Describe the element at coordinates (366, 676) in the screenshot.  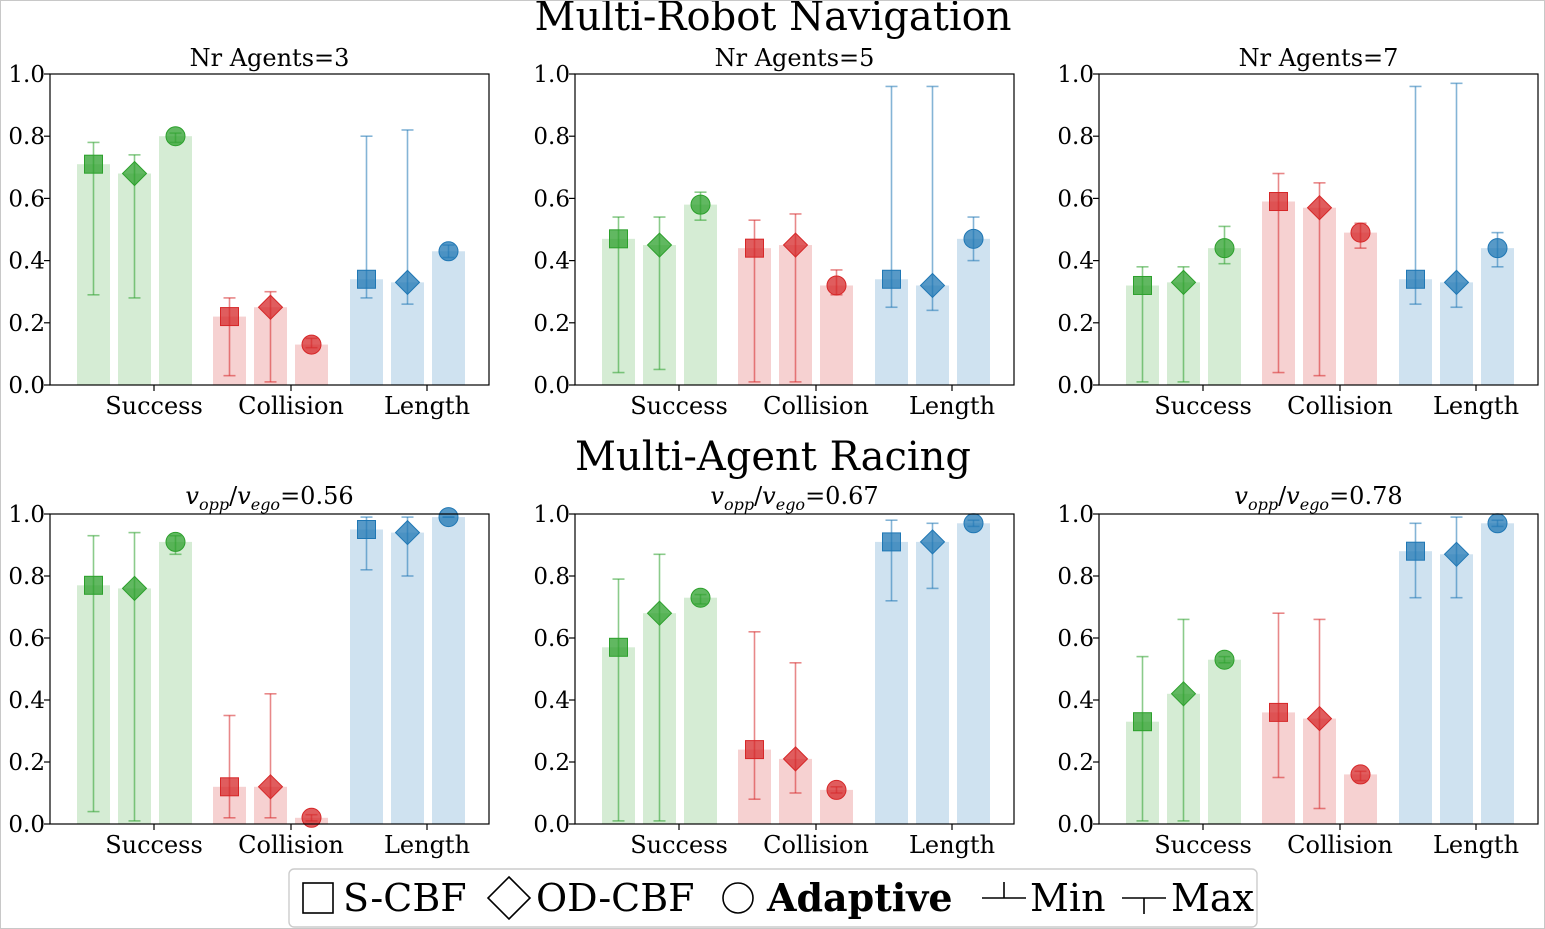
I see `bar-length-s-cbf` at that location.